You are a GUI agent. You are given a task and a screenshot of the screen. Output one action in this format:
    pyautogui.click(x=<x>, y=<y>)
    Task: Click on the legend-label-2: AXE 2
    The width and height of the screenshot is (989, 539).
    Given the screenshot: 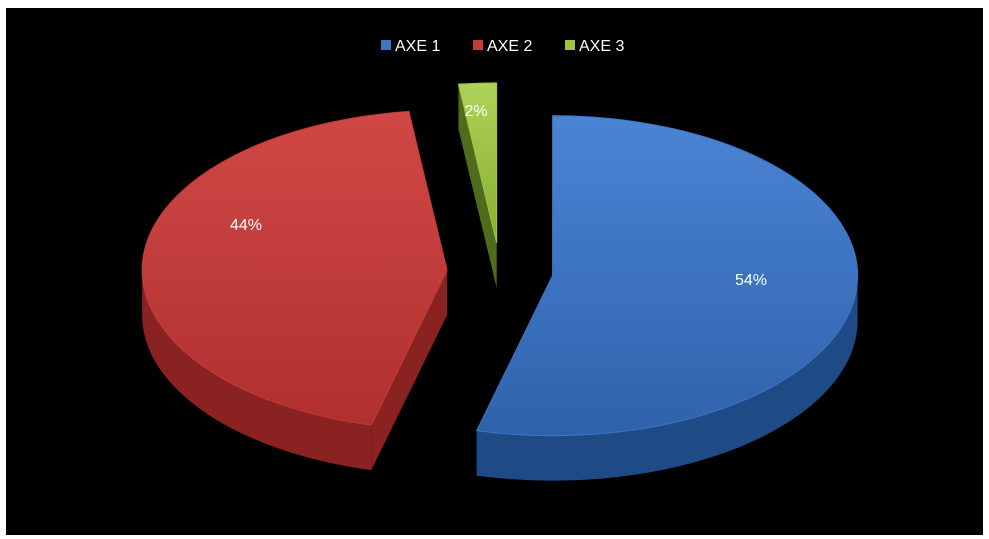 What is the action you would take?
    pyautogui.click(x=509, y=46)
    